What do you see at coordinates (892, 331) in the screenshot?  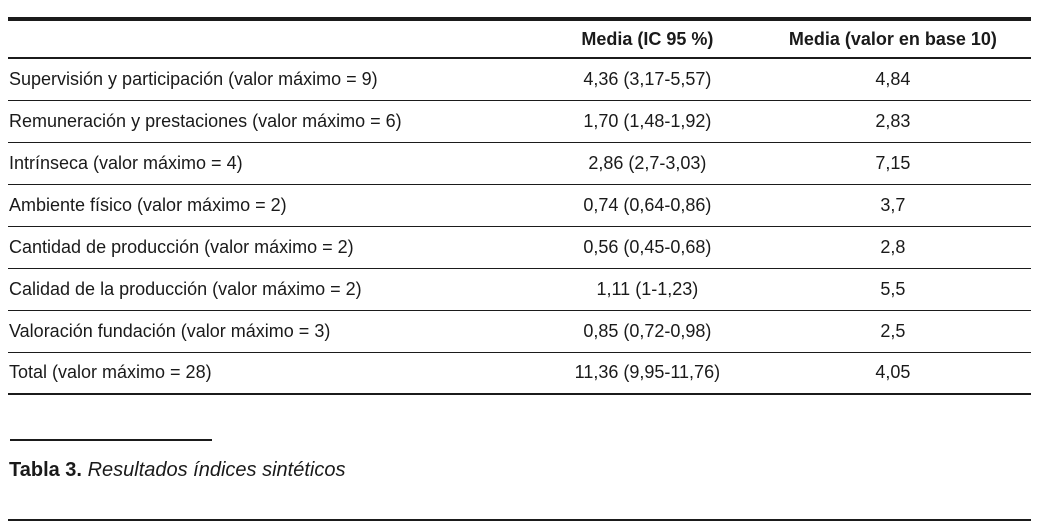 I see `row-media-base10: 2,5` at bounding box center [892, 331].